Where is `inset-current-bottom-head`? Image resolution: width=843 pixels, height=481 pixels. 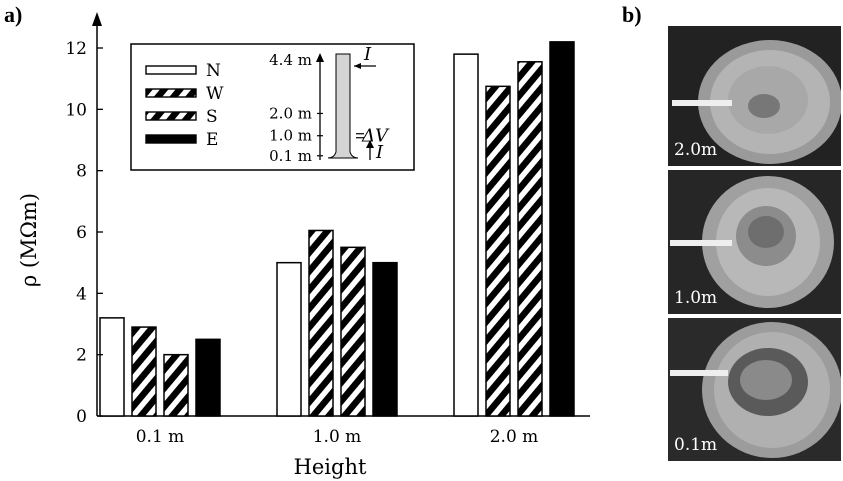 inset-current-bottom-head is located at coordinates (370, 144).